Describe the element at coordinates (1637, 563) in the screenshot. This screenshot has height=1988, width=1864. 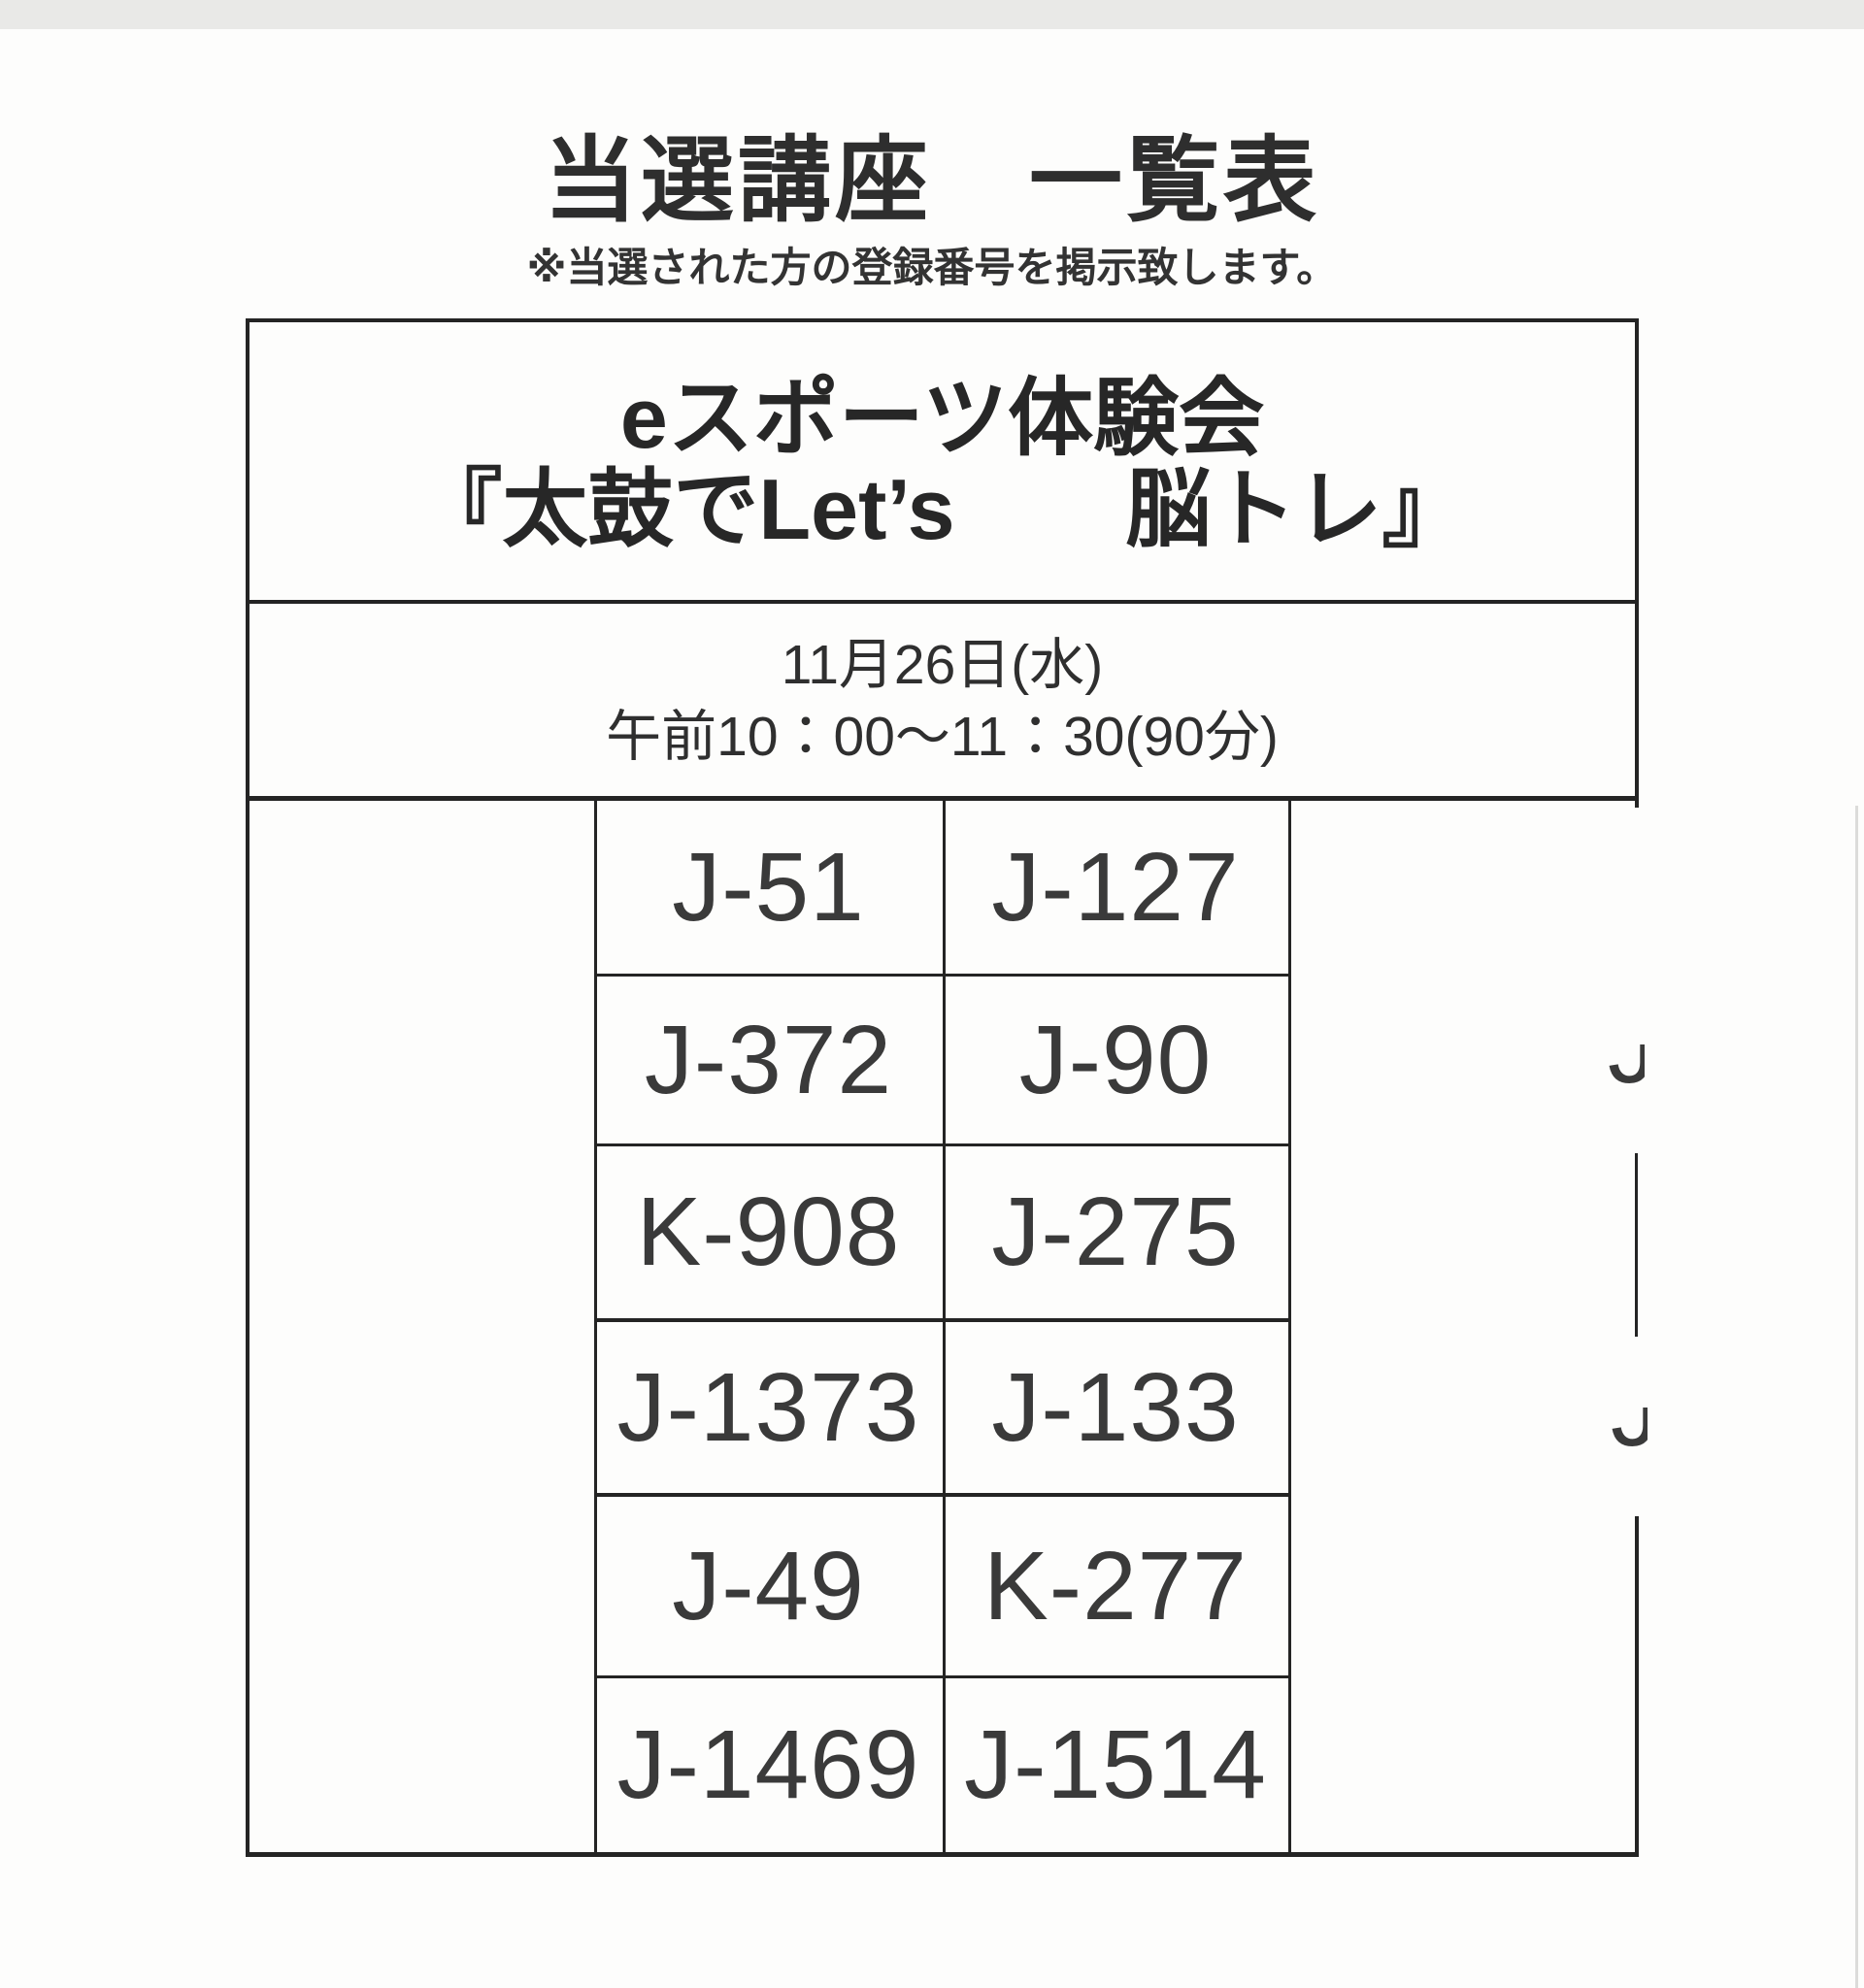
I see `box-border-right-segment-upper` at that location.